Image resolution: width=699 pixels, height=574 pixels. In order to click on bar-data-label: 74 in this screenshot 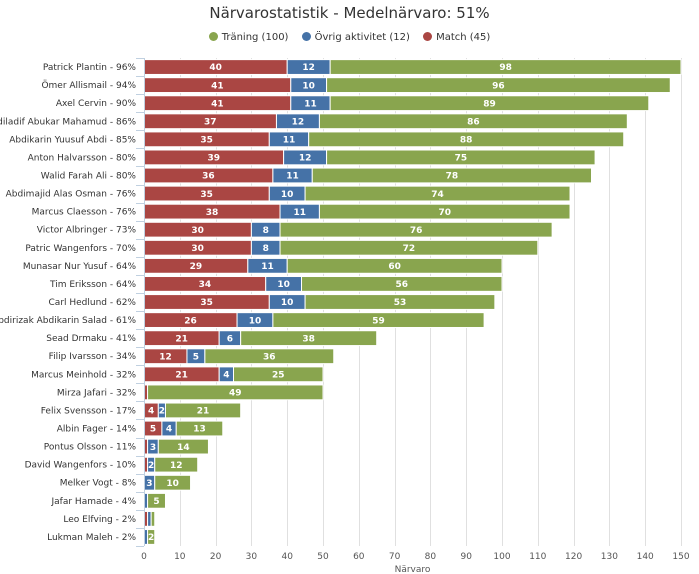, I will do `click(437, 195)`.